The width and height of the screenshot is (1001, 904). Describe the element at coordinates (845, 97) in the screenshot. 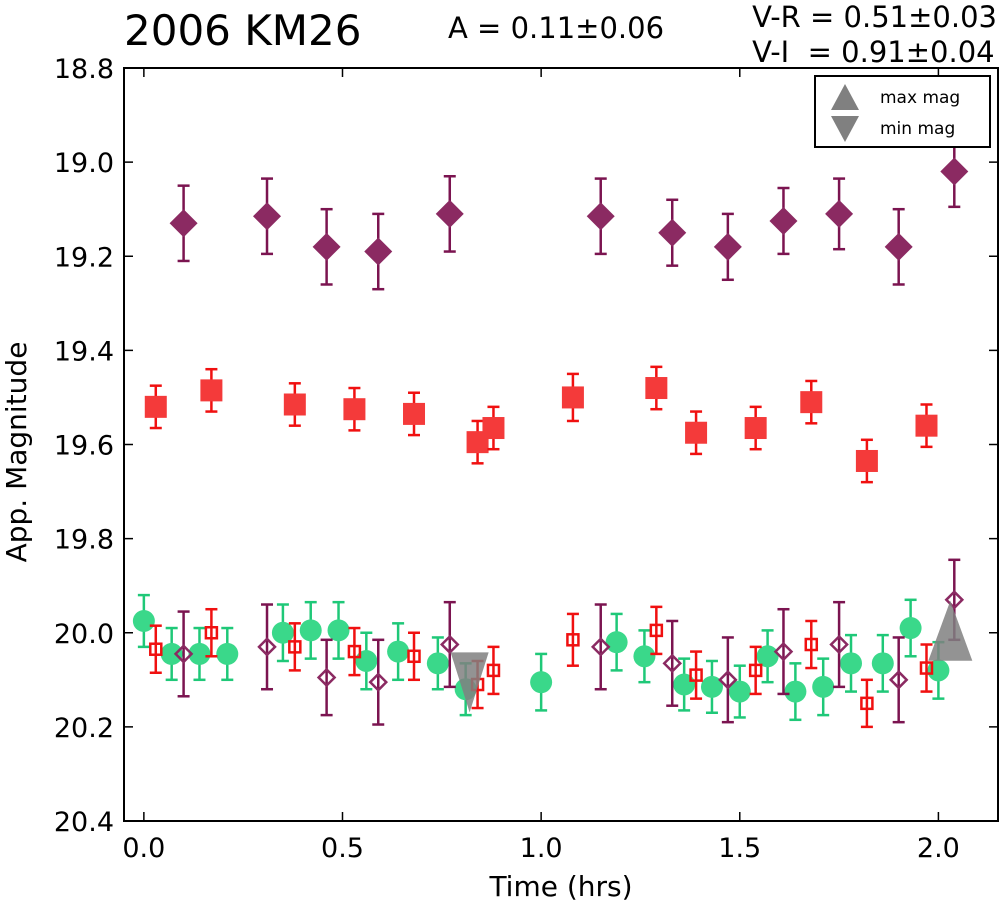

I see `legend-max-mag-marker` at that location.